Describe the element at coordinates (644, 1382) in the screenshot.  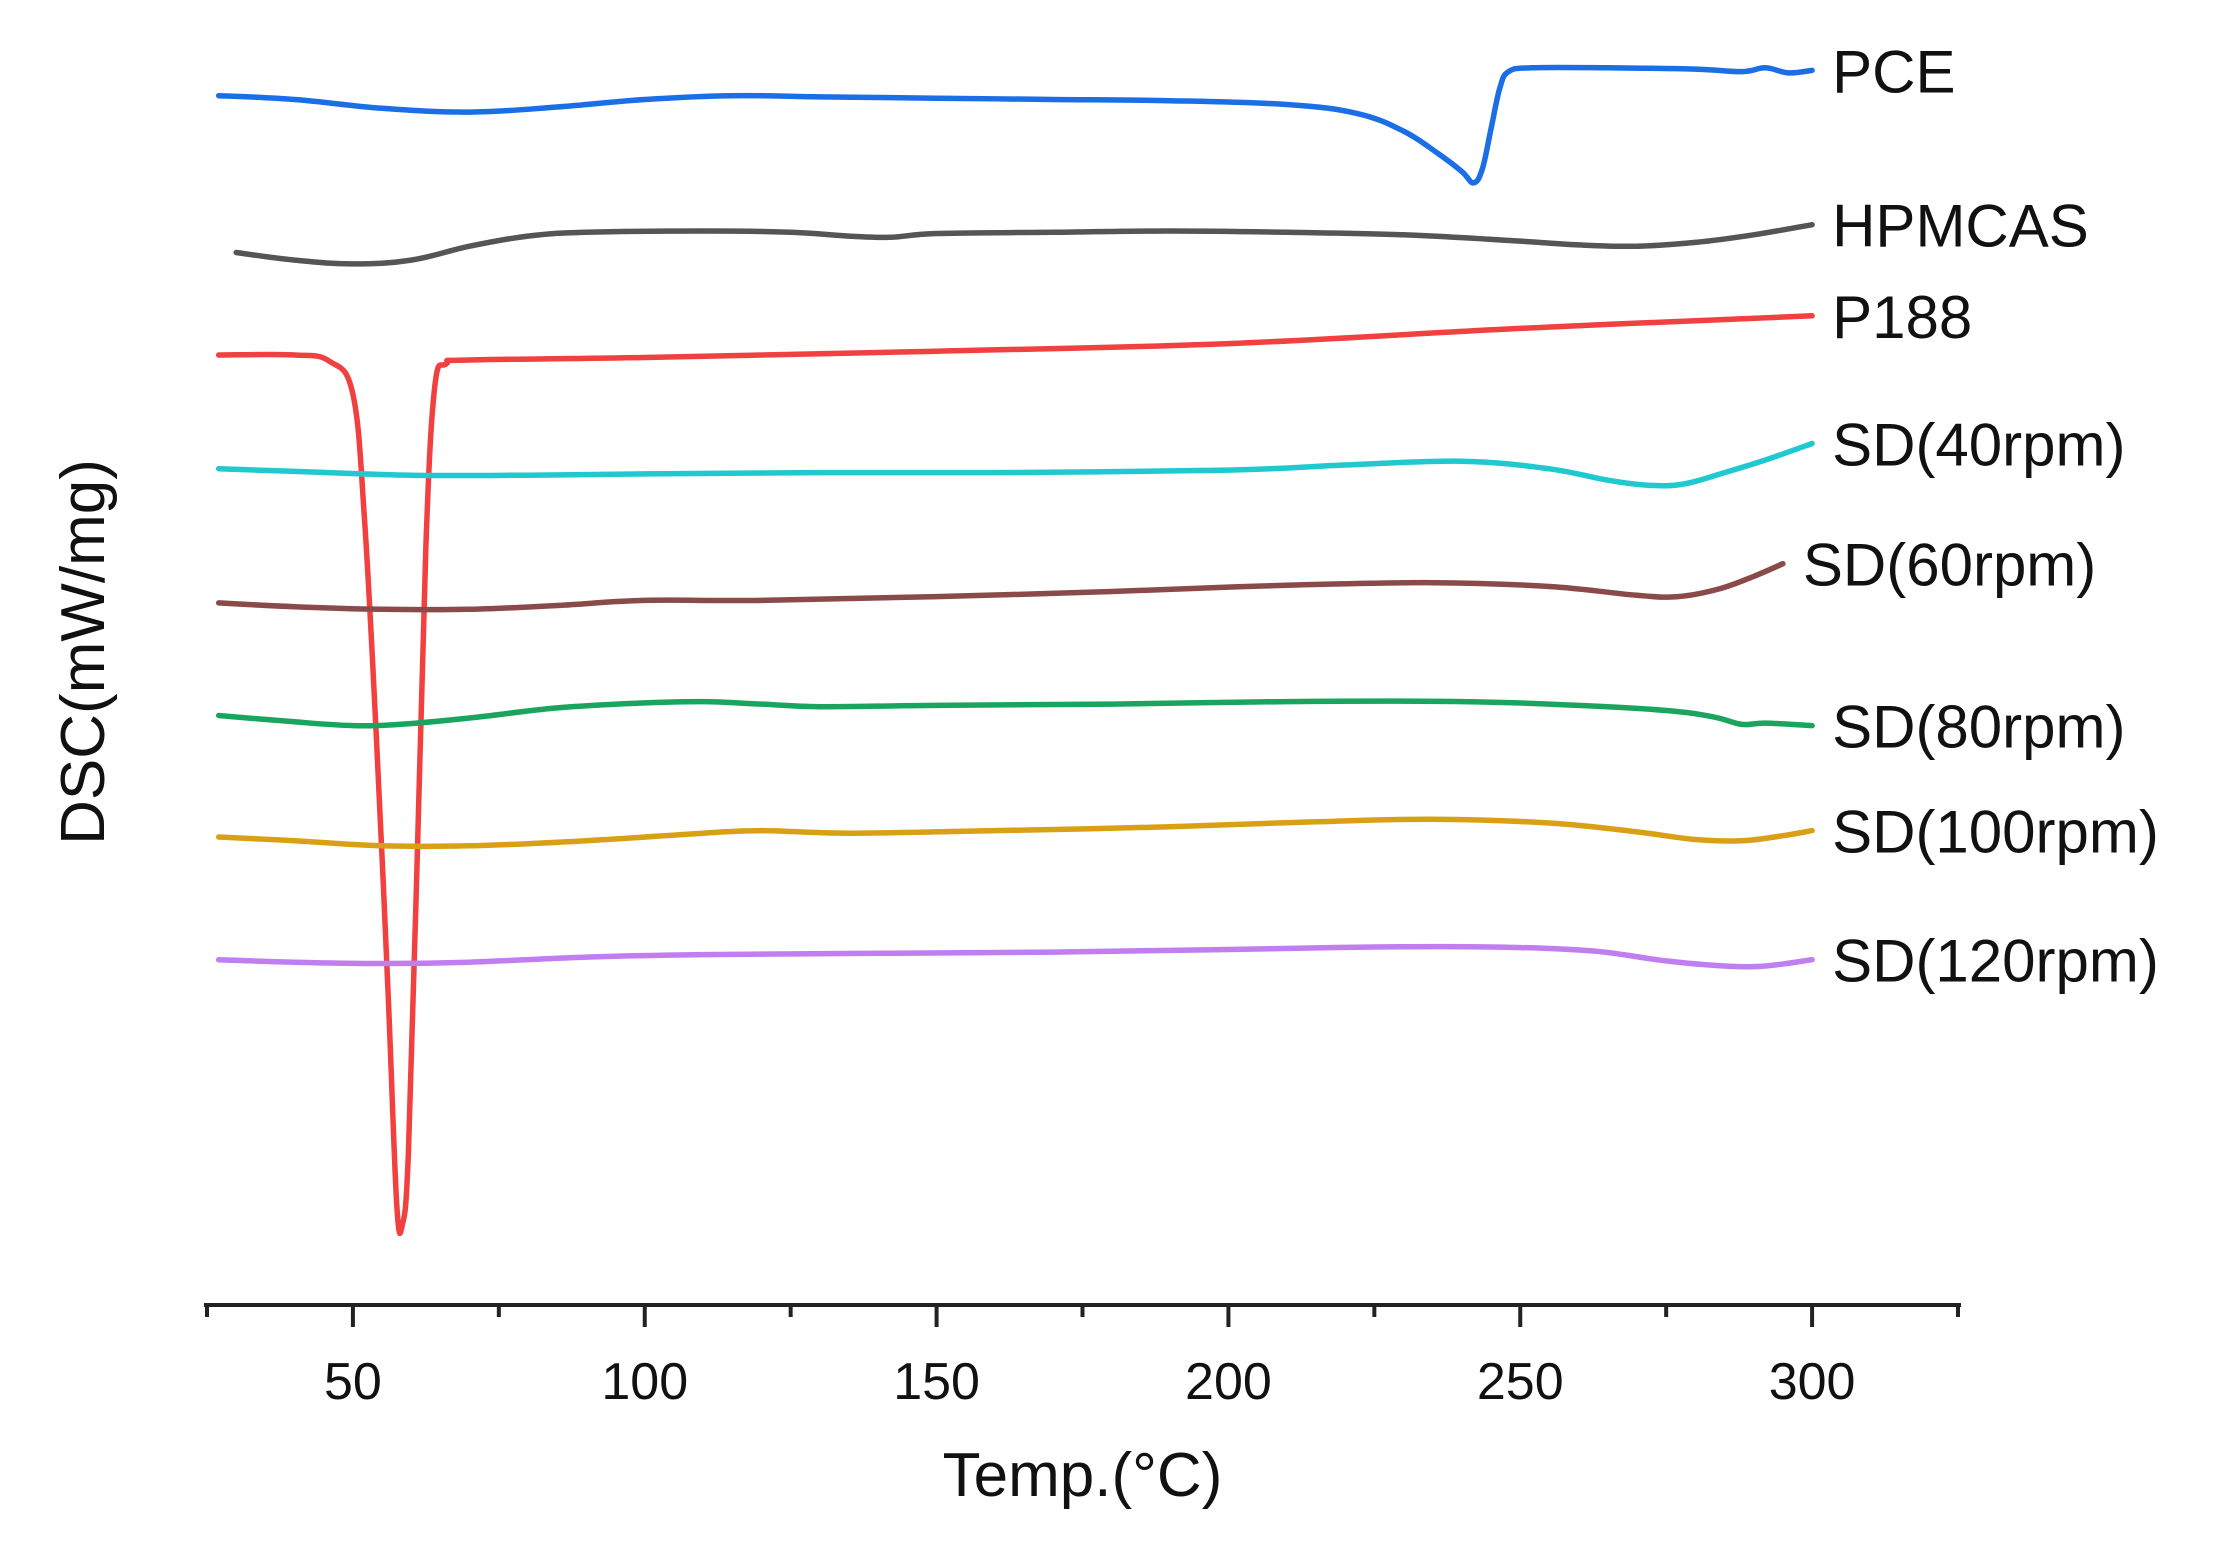
I see `x-tick-label-100: 100` at that location.